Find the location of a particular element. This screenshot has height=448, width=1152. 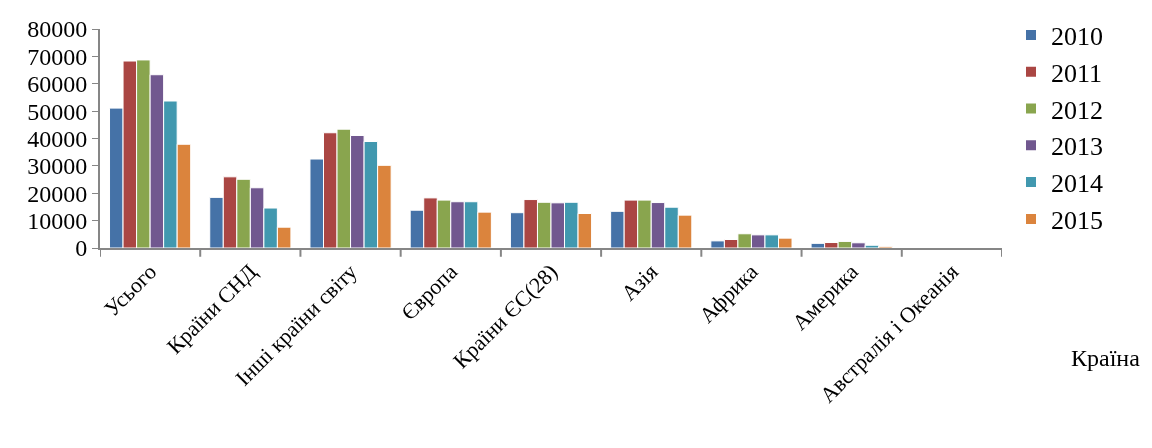

legend-label: 2012 is located at coordinates (1077, 110).